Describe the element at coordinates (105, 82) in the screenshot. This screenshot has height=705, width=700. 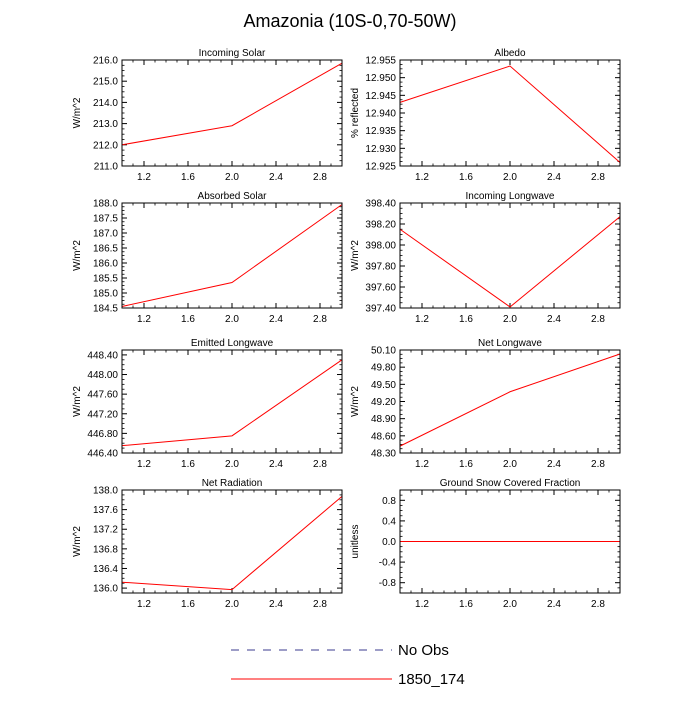
I see `y-tick-label: 215.0` at that location.